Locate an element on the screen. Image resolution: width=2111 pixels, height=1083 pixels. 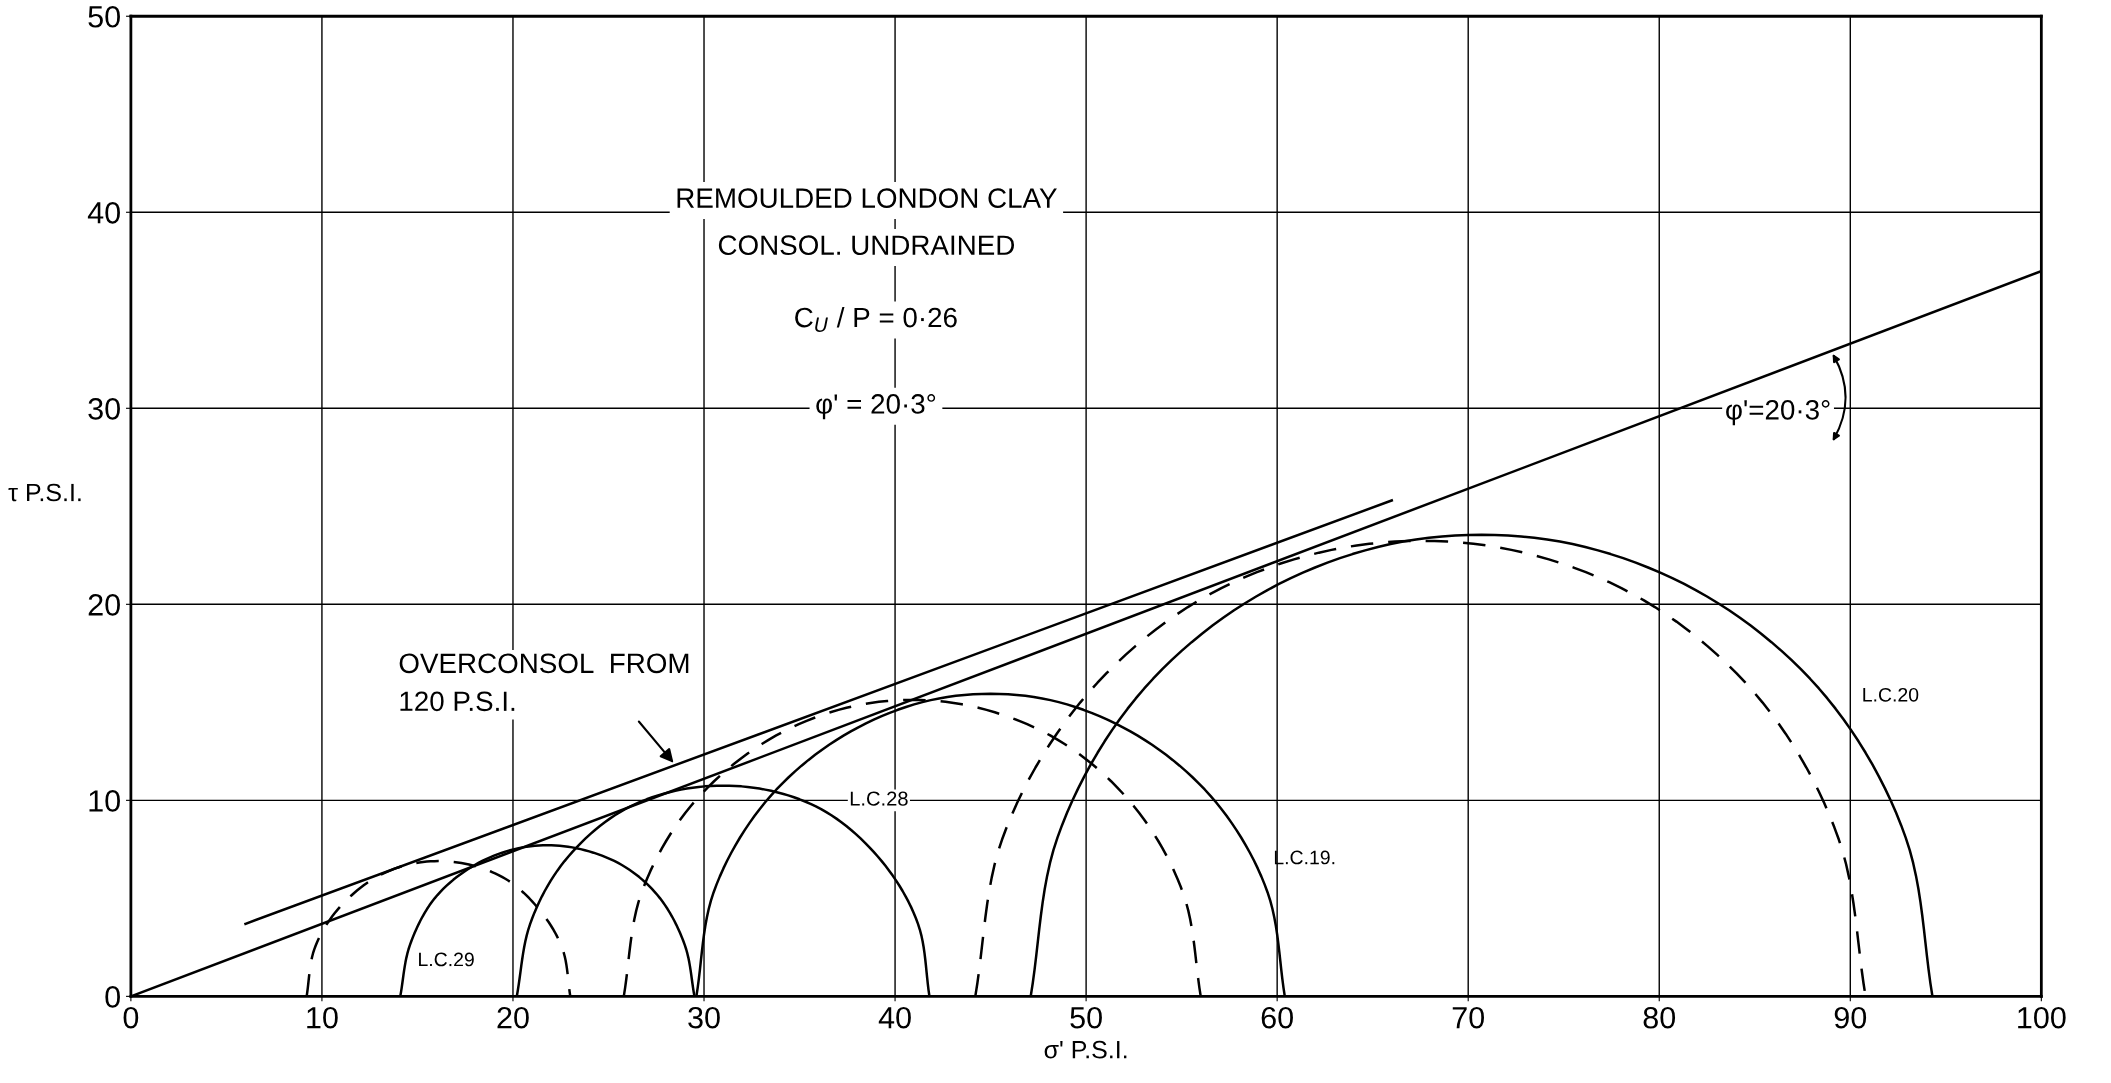
y-tick-label: 20 is located at coordinates (104, 605).